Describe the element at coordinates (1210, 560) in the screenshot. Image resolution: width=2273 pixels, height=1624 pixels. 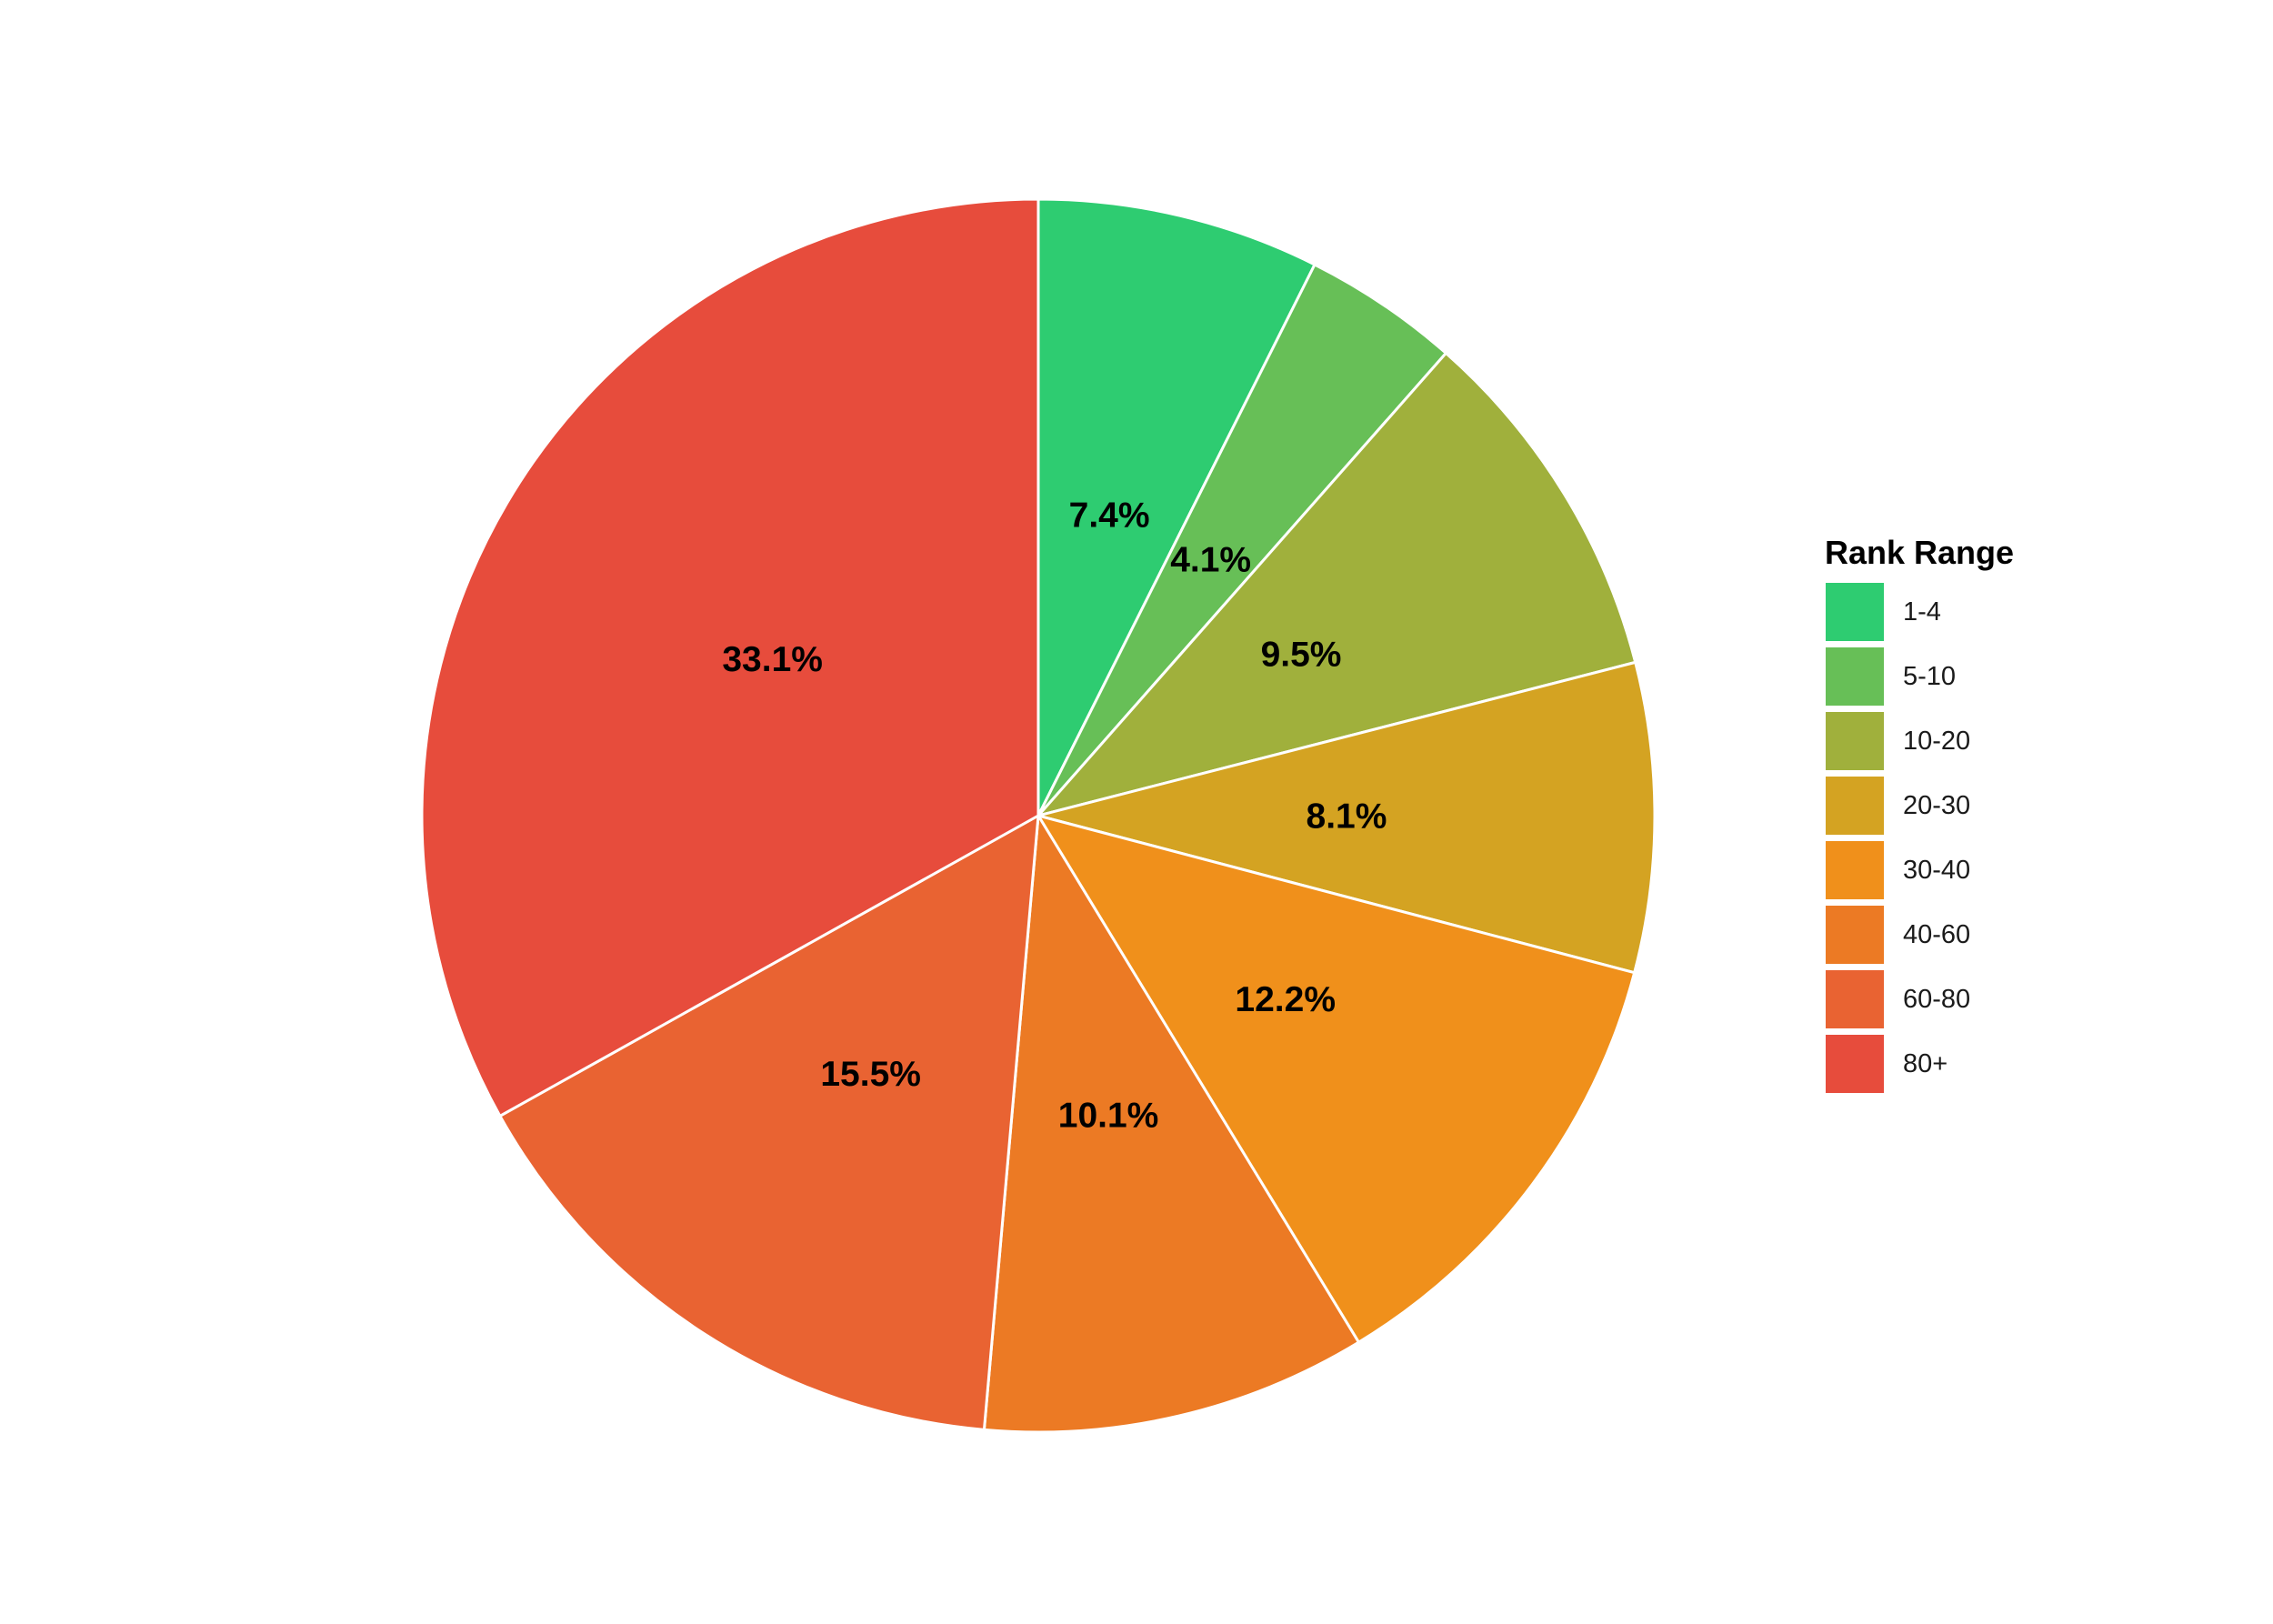
I see `slice-label-5-10: 4.1%` at that location.